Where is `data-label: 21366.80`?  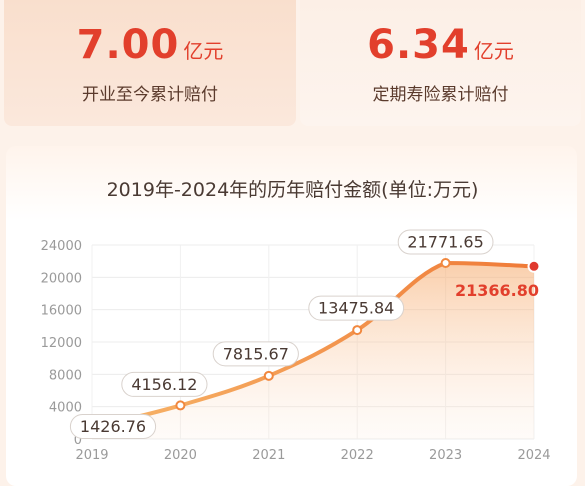 data-label: 21366.80 is located at coordinates (497, 290).